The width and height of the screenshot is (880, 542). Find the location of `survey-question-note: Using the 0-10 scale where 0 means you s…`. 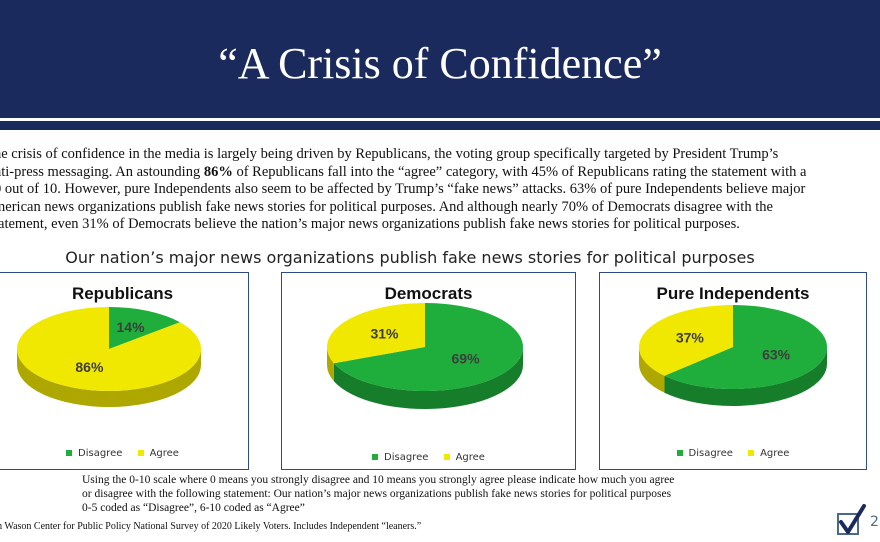

survey-question-note: Using the 0-10 scale where 0 means you s… is located at coordinates (432, 494).